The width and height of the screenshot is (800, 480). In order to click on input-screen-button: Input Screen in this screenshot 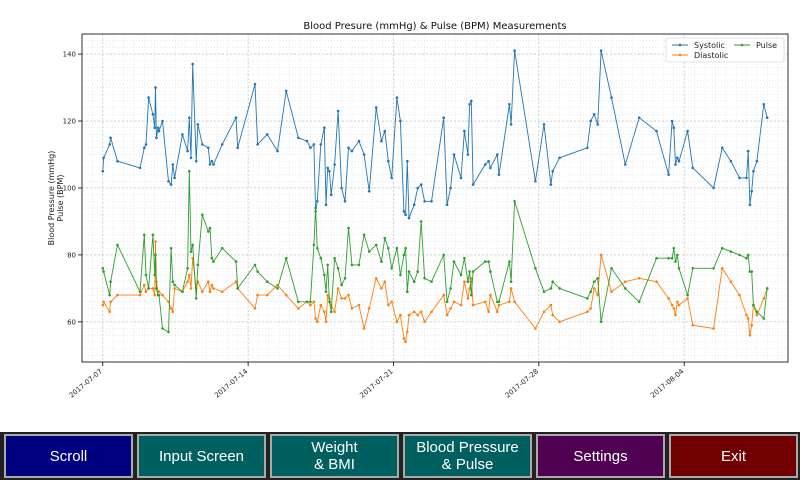, I will do `click(201, 456)`.